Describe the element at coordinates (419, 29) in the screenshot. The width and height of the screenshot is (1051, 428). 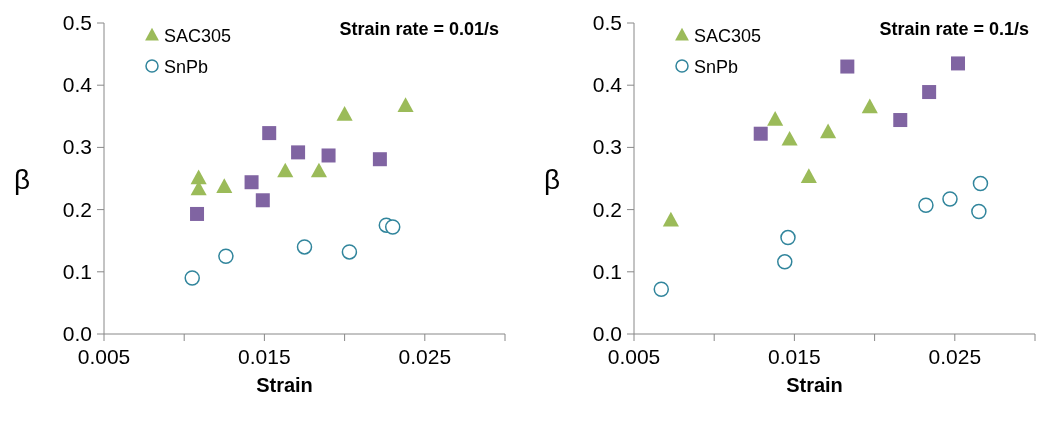
I see `chart-title: Strain rate = 0.01/s` at that location.